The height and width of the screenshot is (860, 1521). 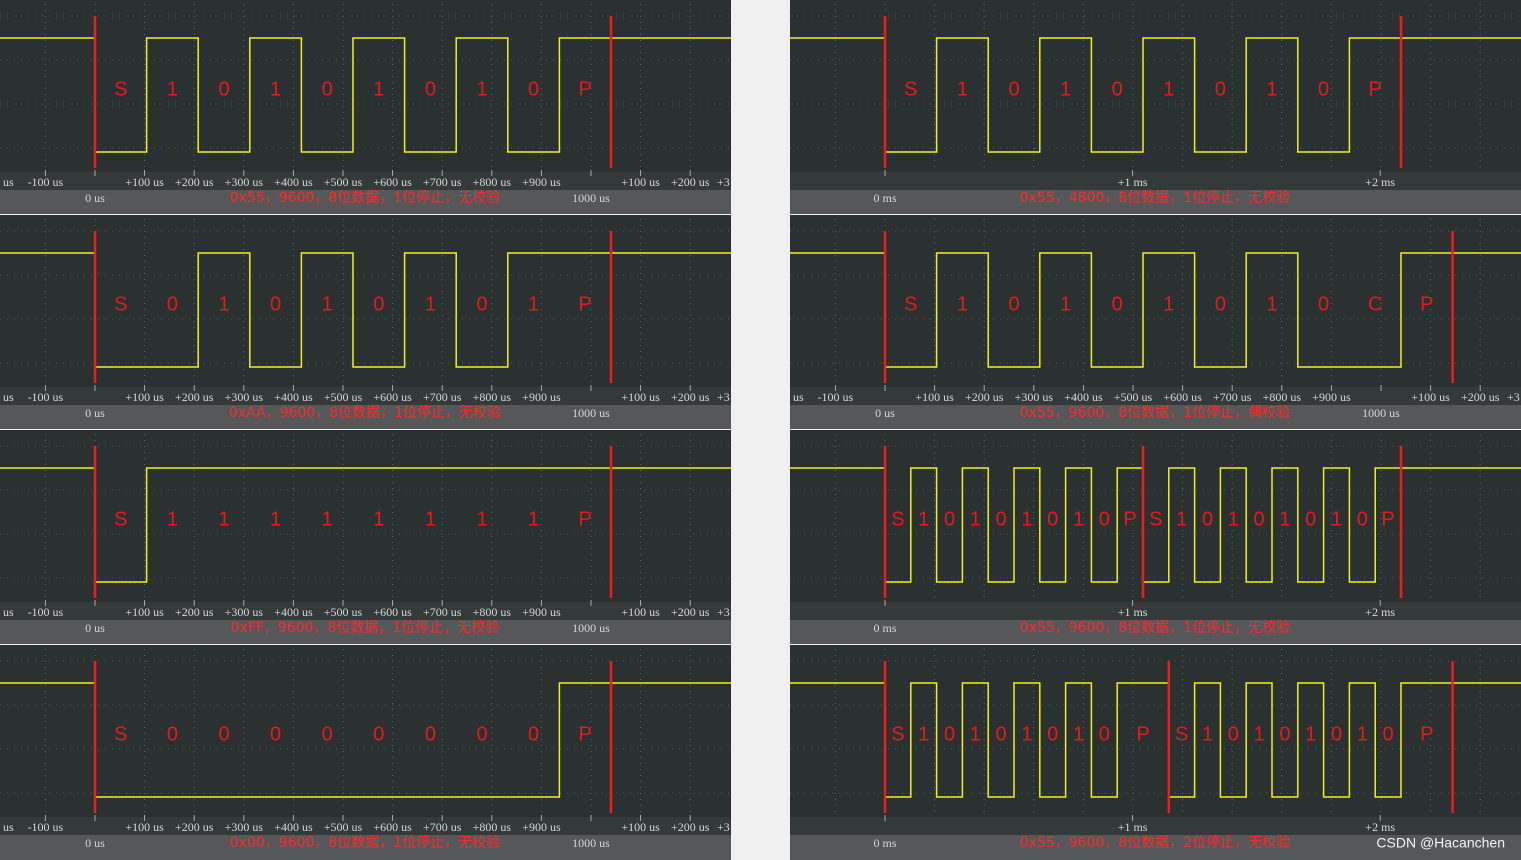 I want to click on caption: 0x55，9600，8位数据，1位停止，偶校验, so click(x=1155, y=412).